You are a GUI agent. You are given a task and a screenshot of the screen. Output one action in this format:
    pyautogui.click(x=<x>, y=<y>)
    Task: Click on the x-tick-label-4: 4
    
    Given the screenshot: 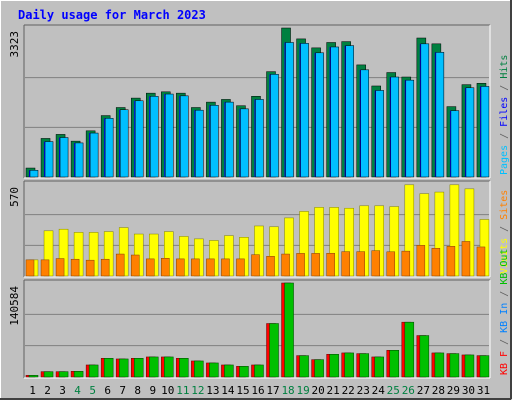 What is the action you would take?
    pyautogui.click(x=77, y=390)
    